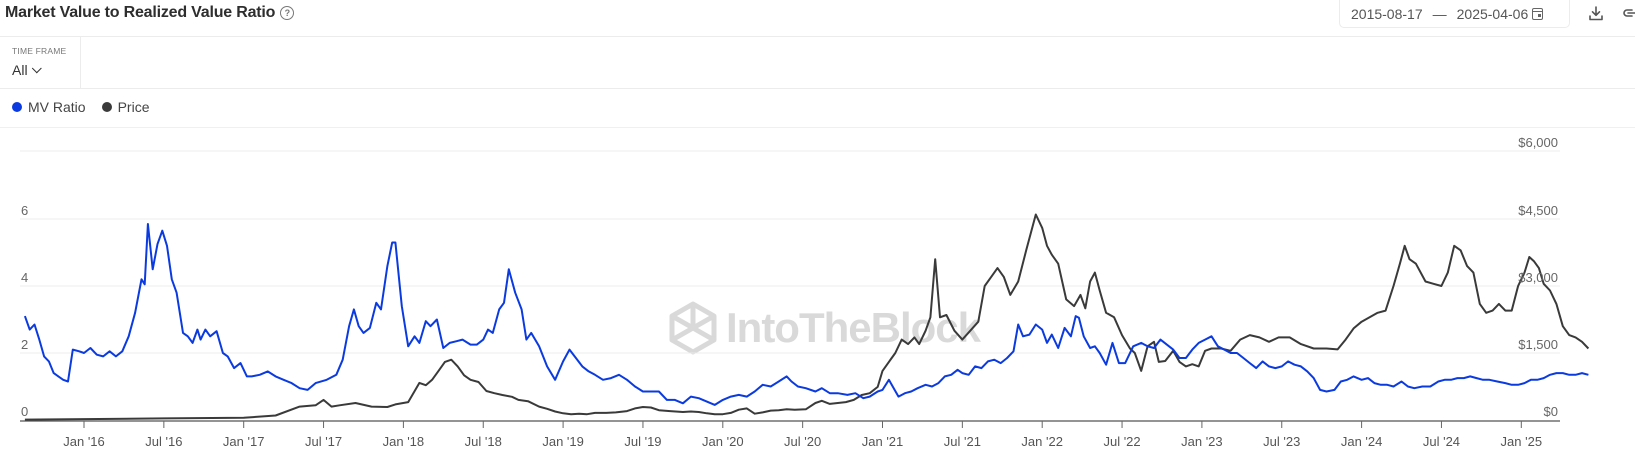  I want to click on x-tick-label: Jan '21, so click(882, 441).